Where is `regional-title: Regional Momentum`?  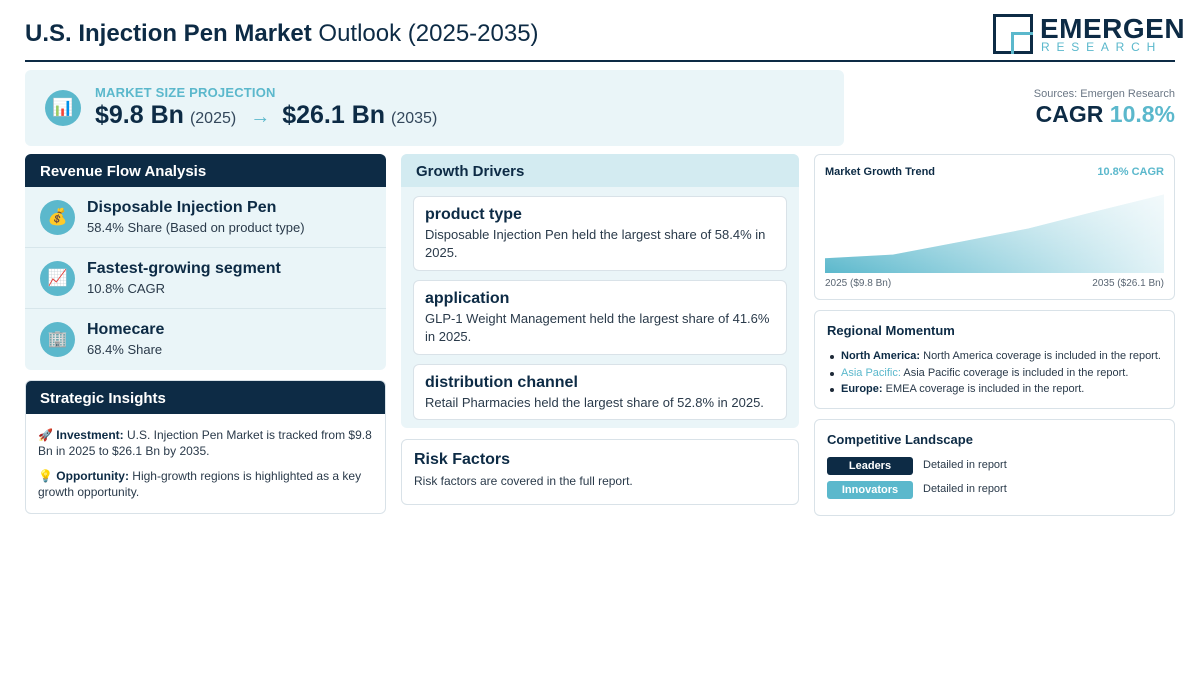
regional-title: Regional Momentum is located at coordinates (891, 330).